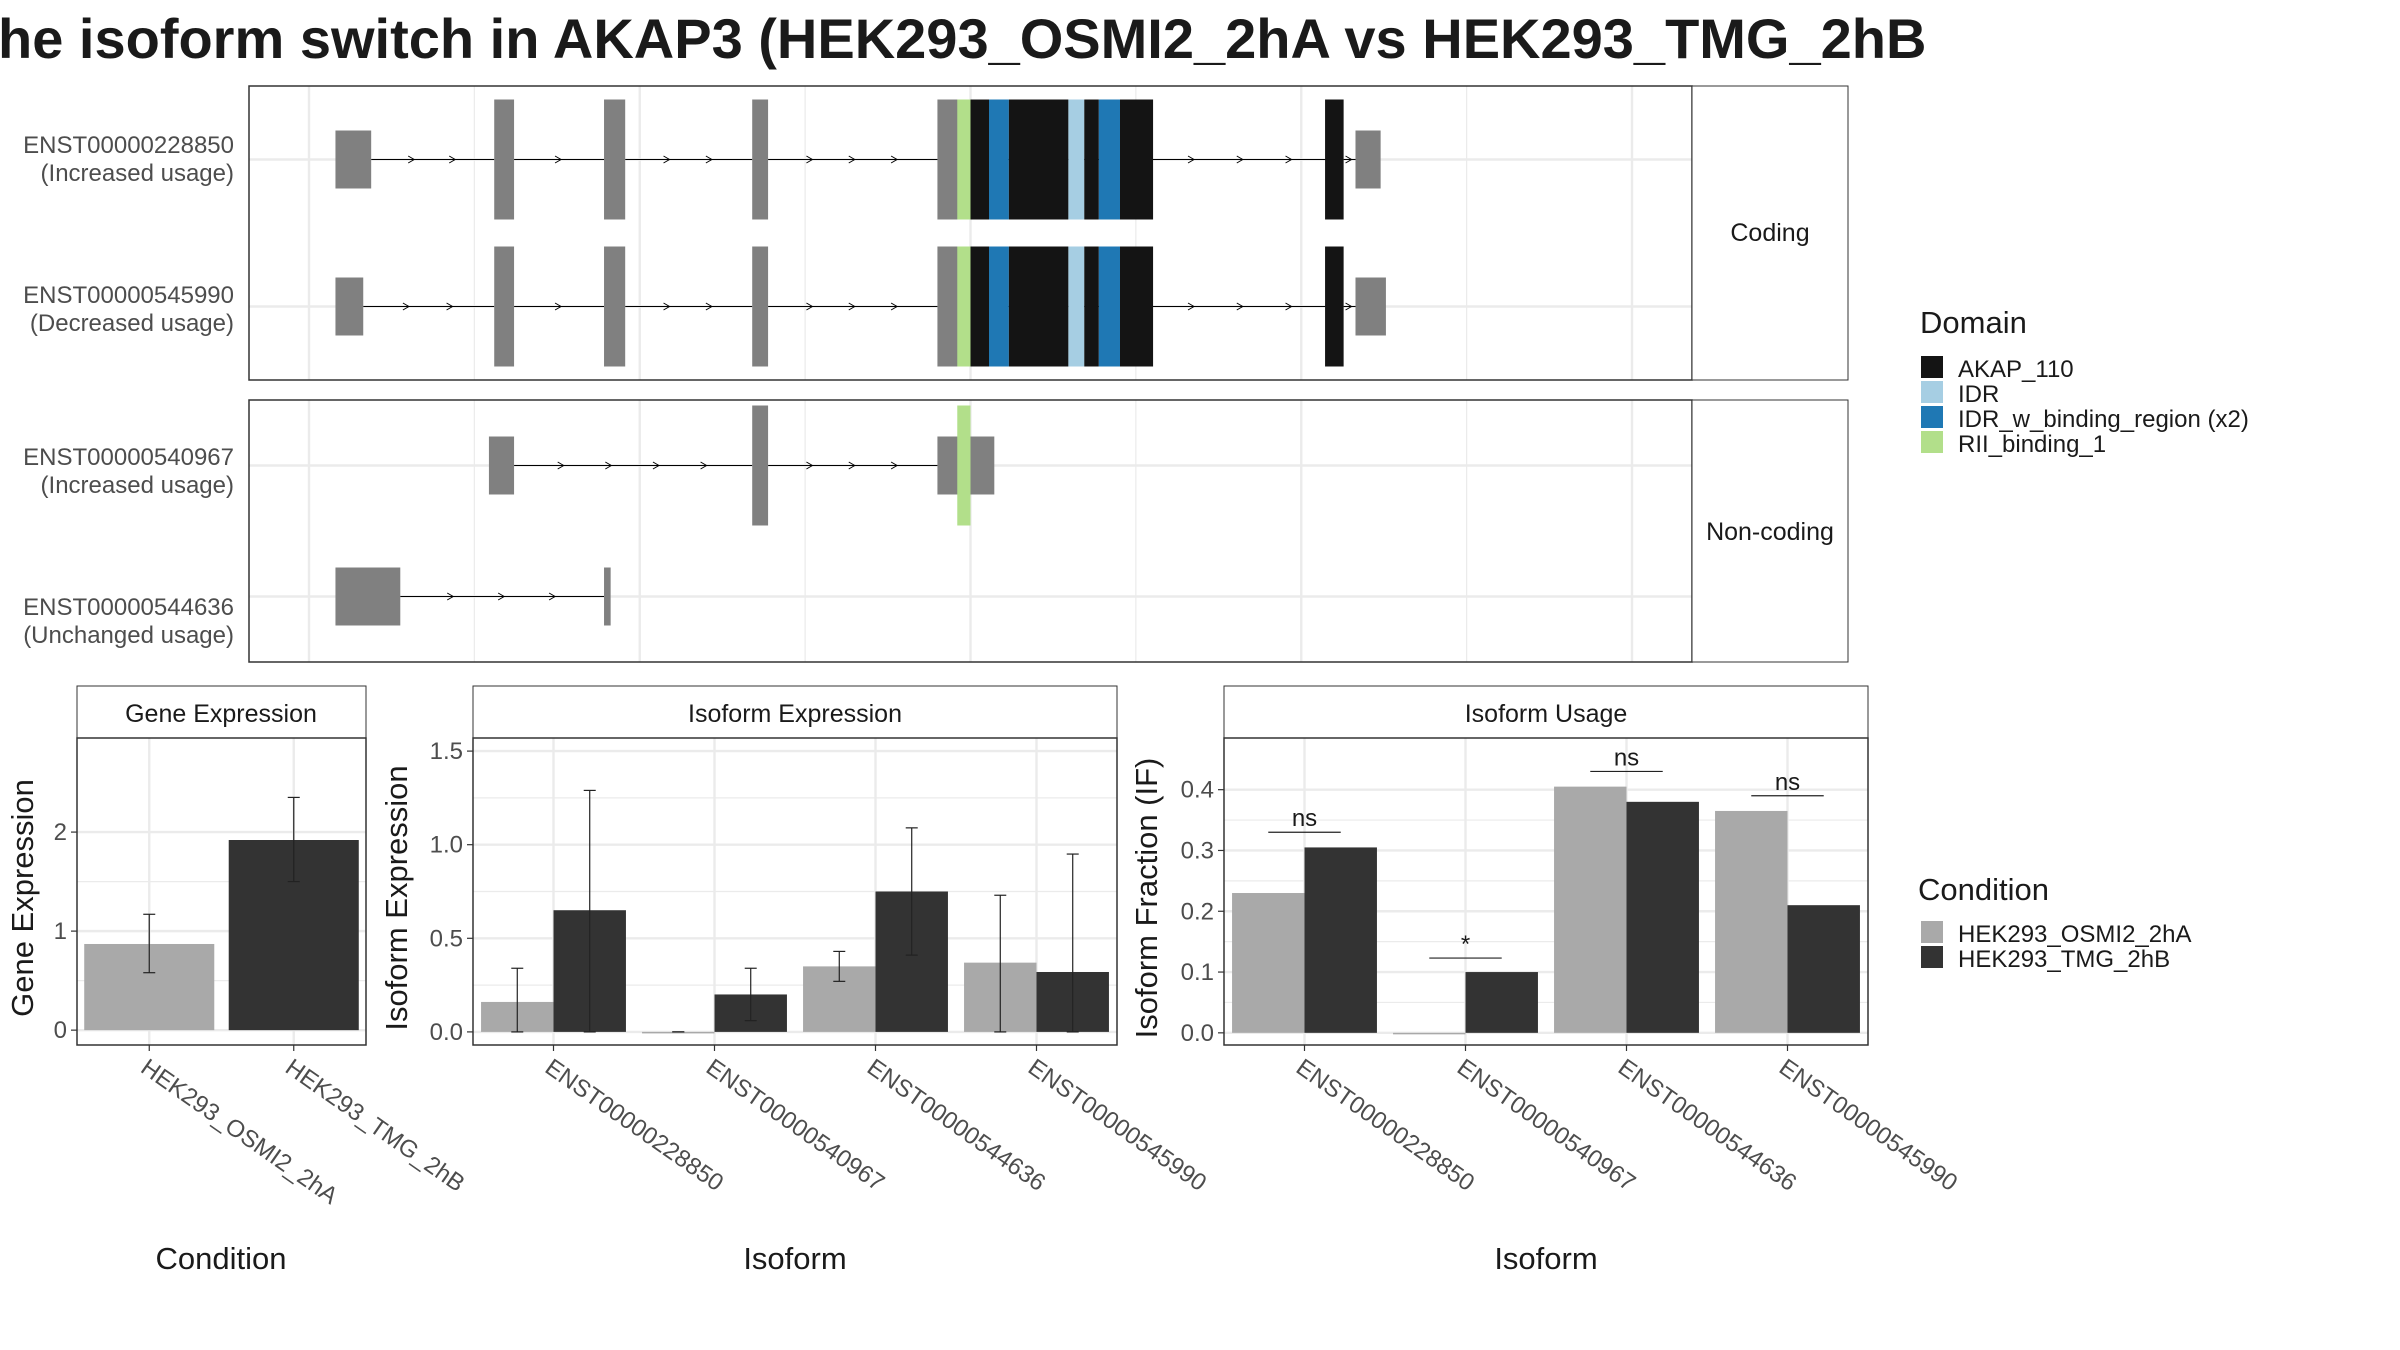 The width and height of the screenshot is (2400, 1350). Describe the element at coordinates (1978, 394) in the screenshot. I see `domain-label-idr: IDR` at that location.